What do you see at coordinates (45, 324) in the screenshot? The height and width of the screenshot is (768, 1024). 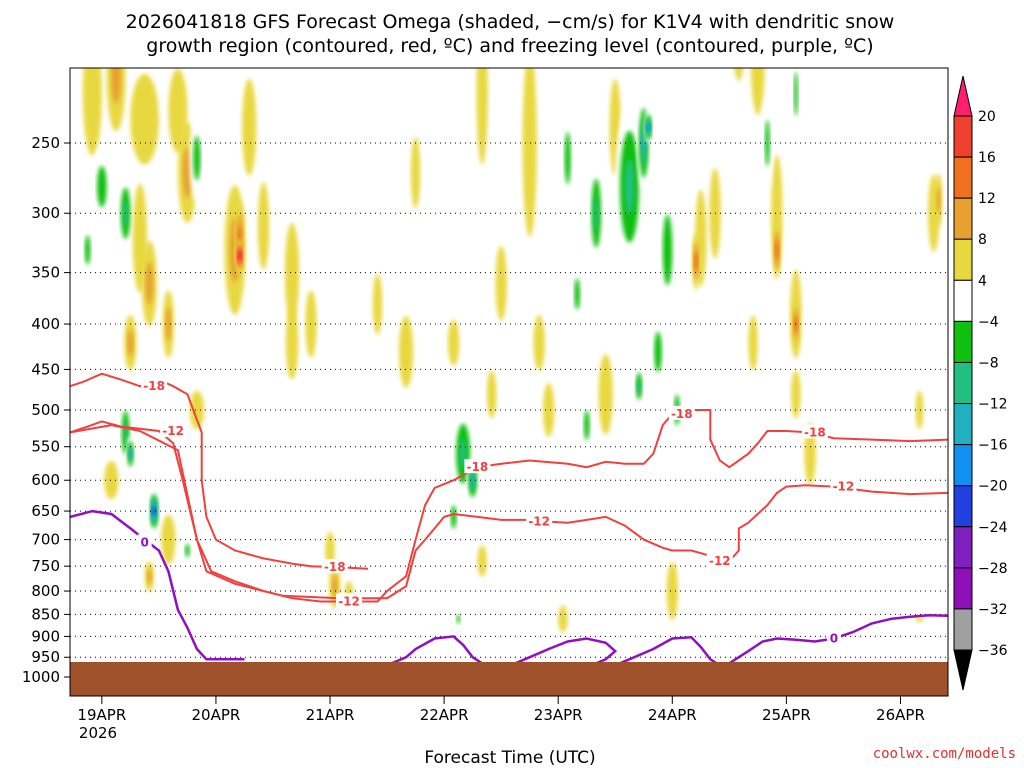 I see `y-tick-label: 400` at bounding box center [45, 324].